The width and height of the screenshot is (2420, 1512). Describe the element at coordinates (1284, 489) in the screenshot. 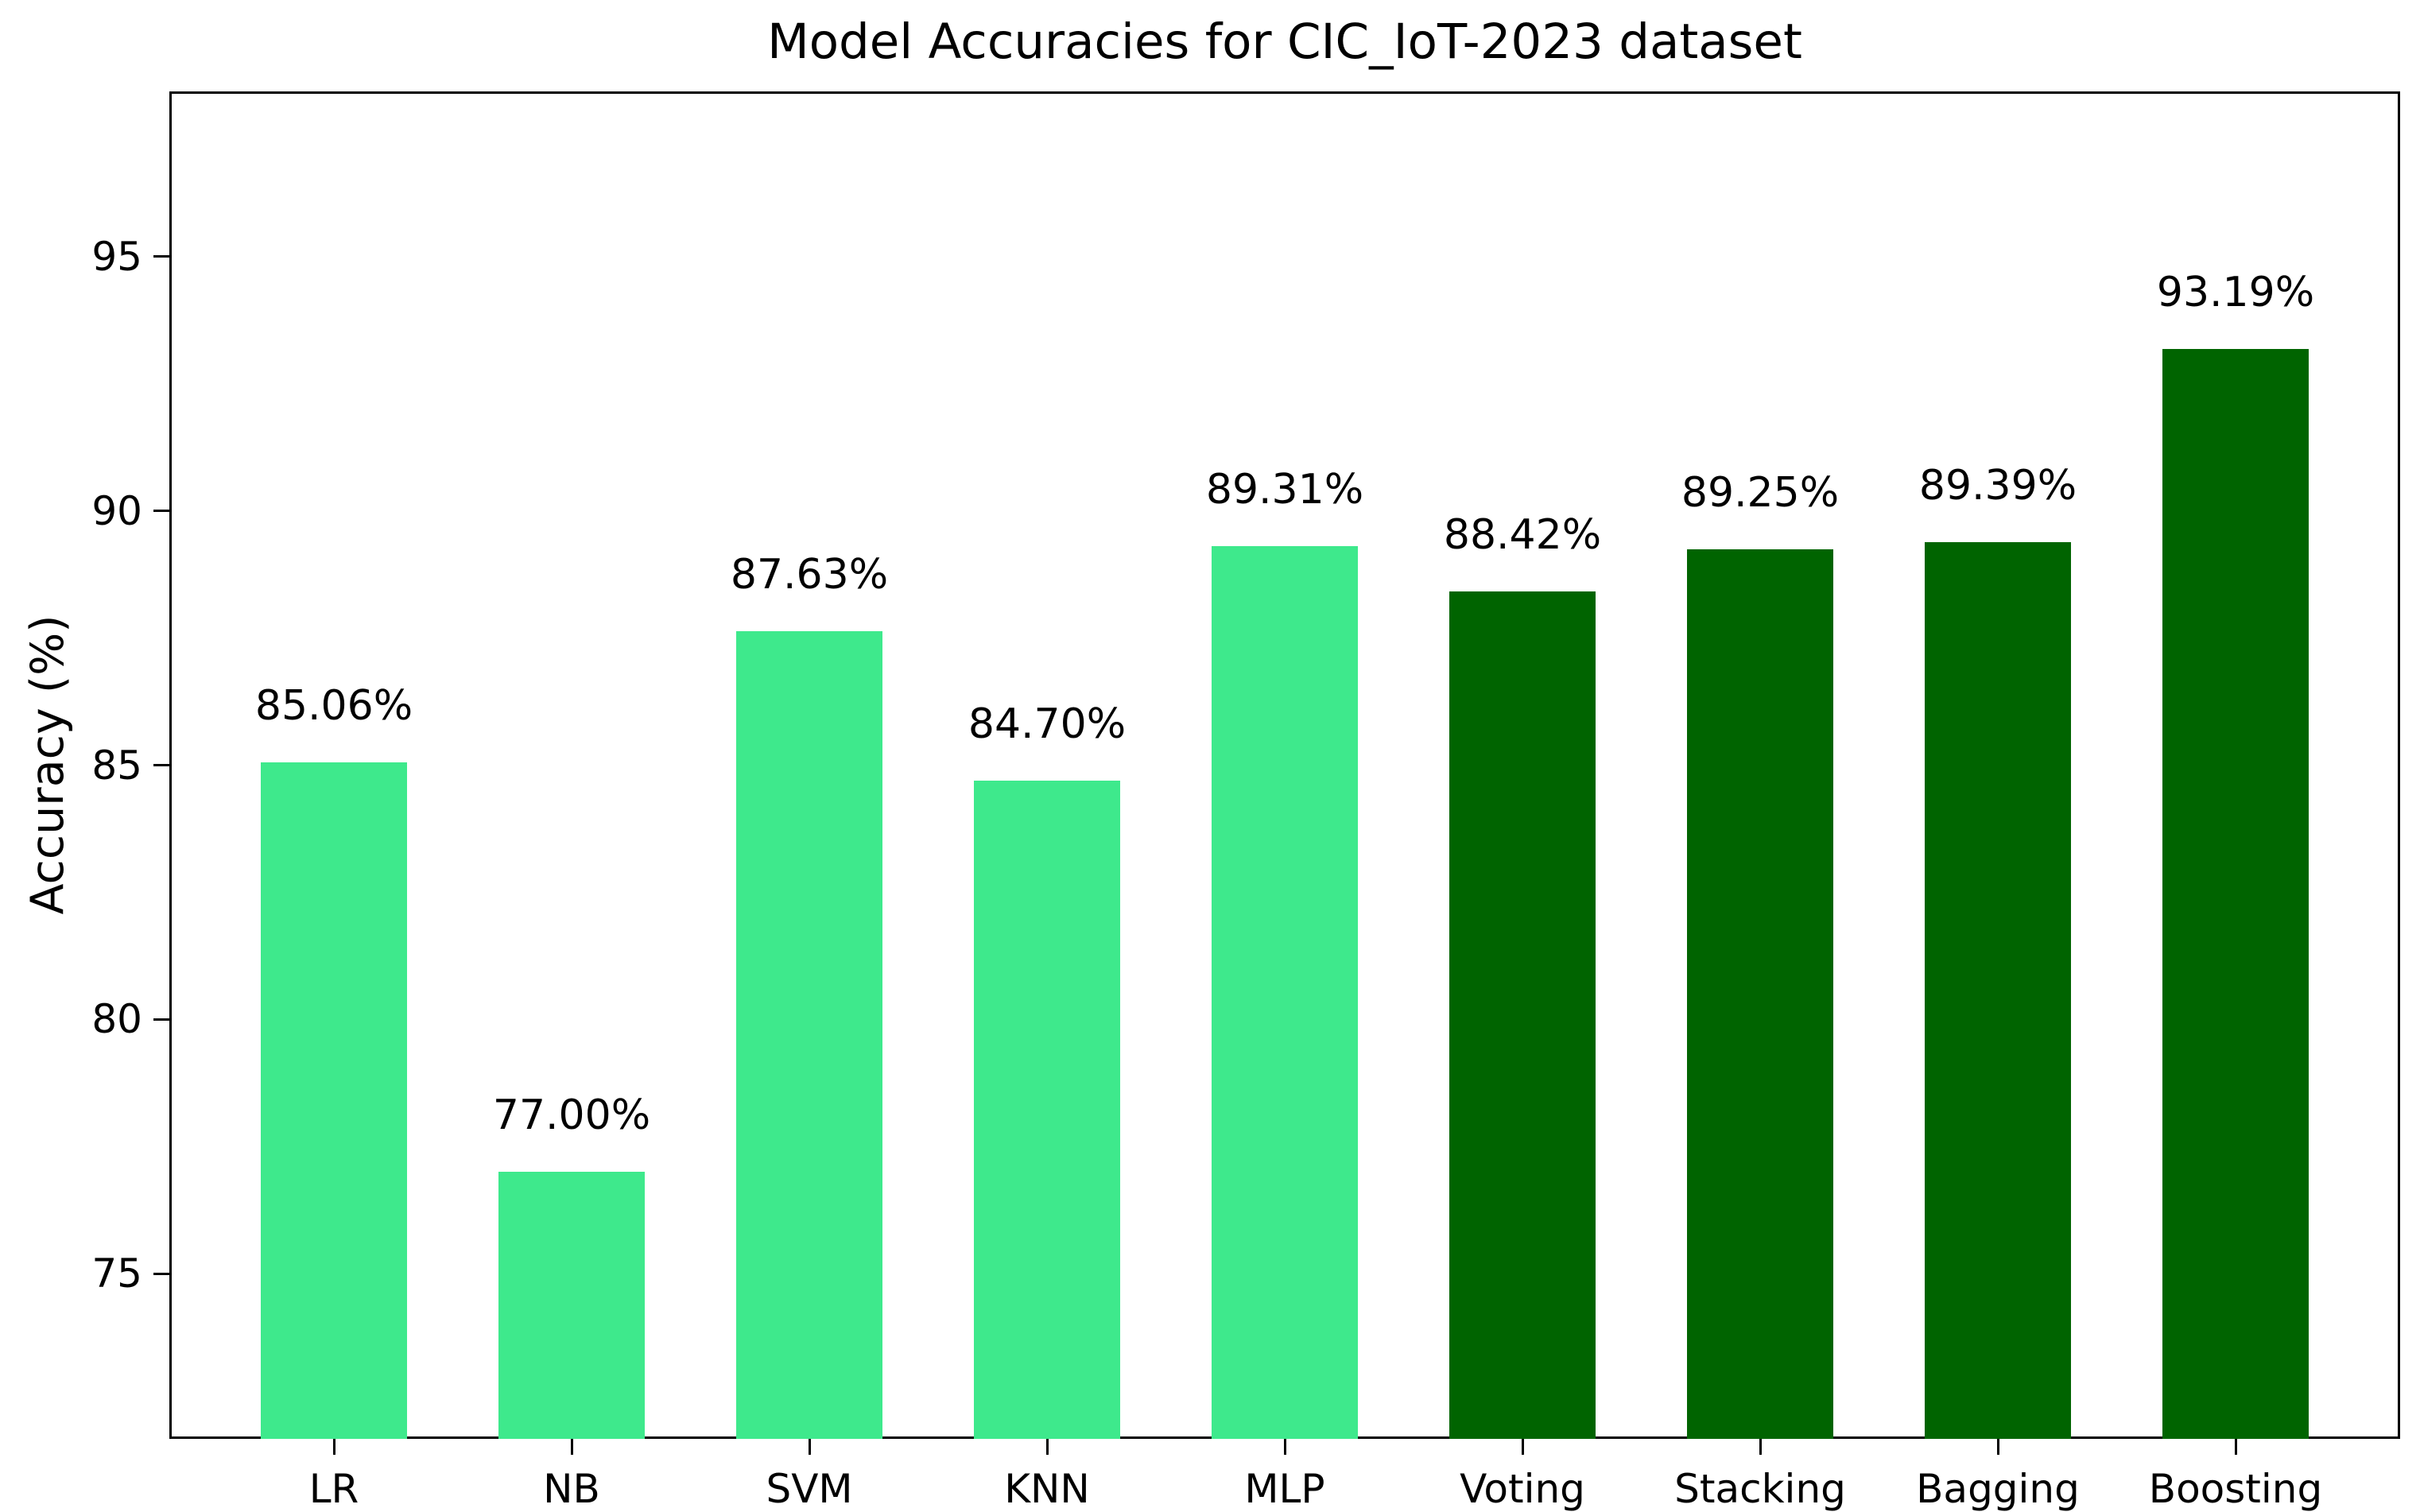

I see `bar-value-label: 89.31%` at that location.